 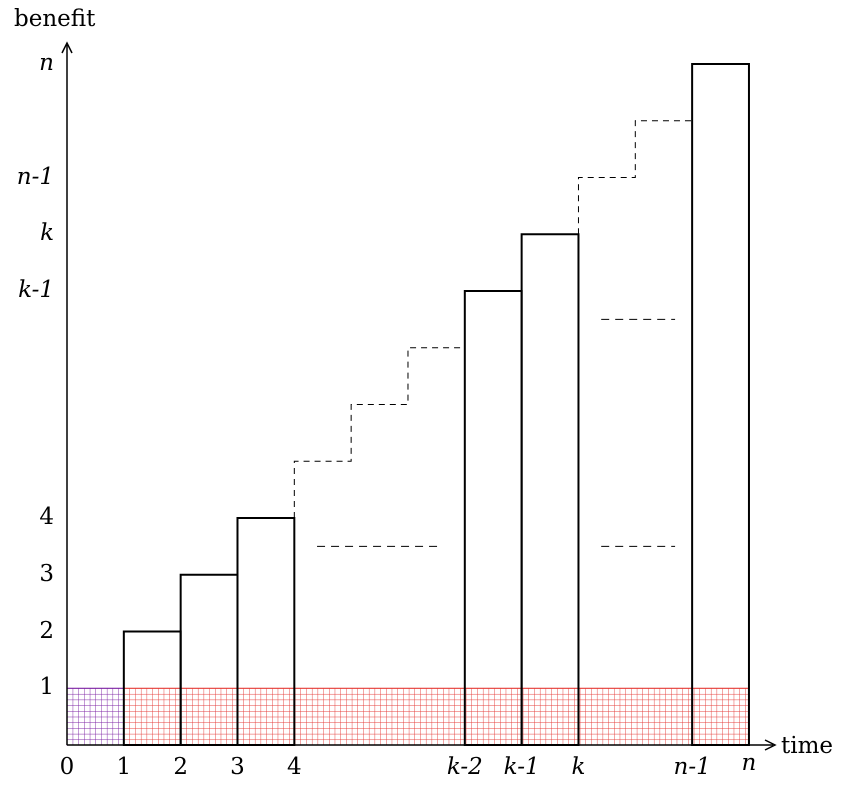 I want to click on y-tick-label: k, so click(x=47, y=233).